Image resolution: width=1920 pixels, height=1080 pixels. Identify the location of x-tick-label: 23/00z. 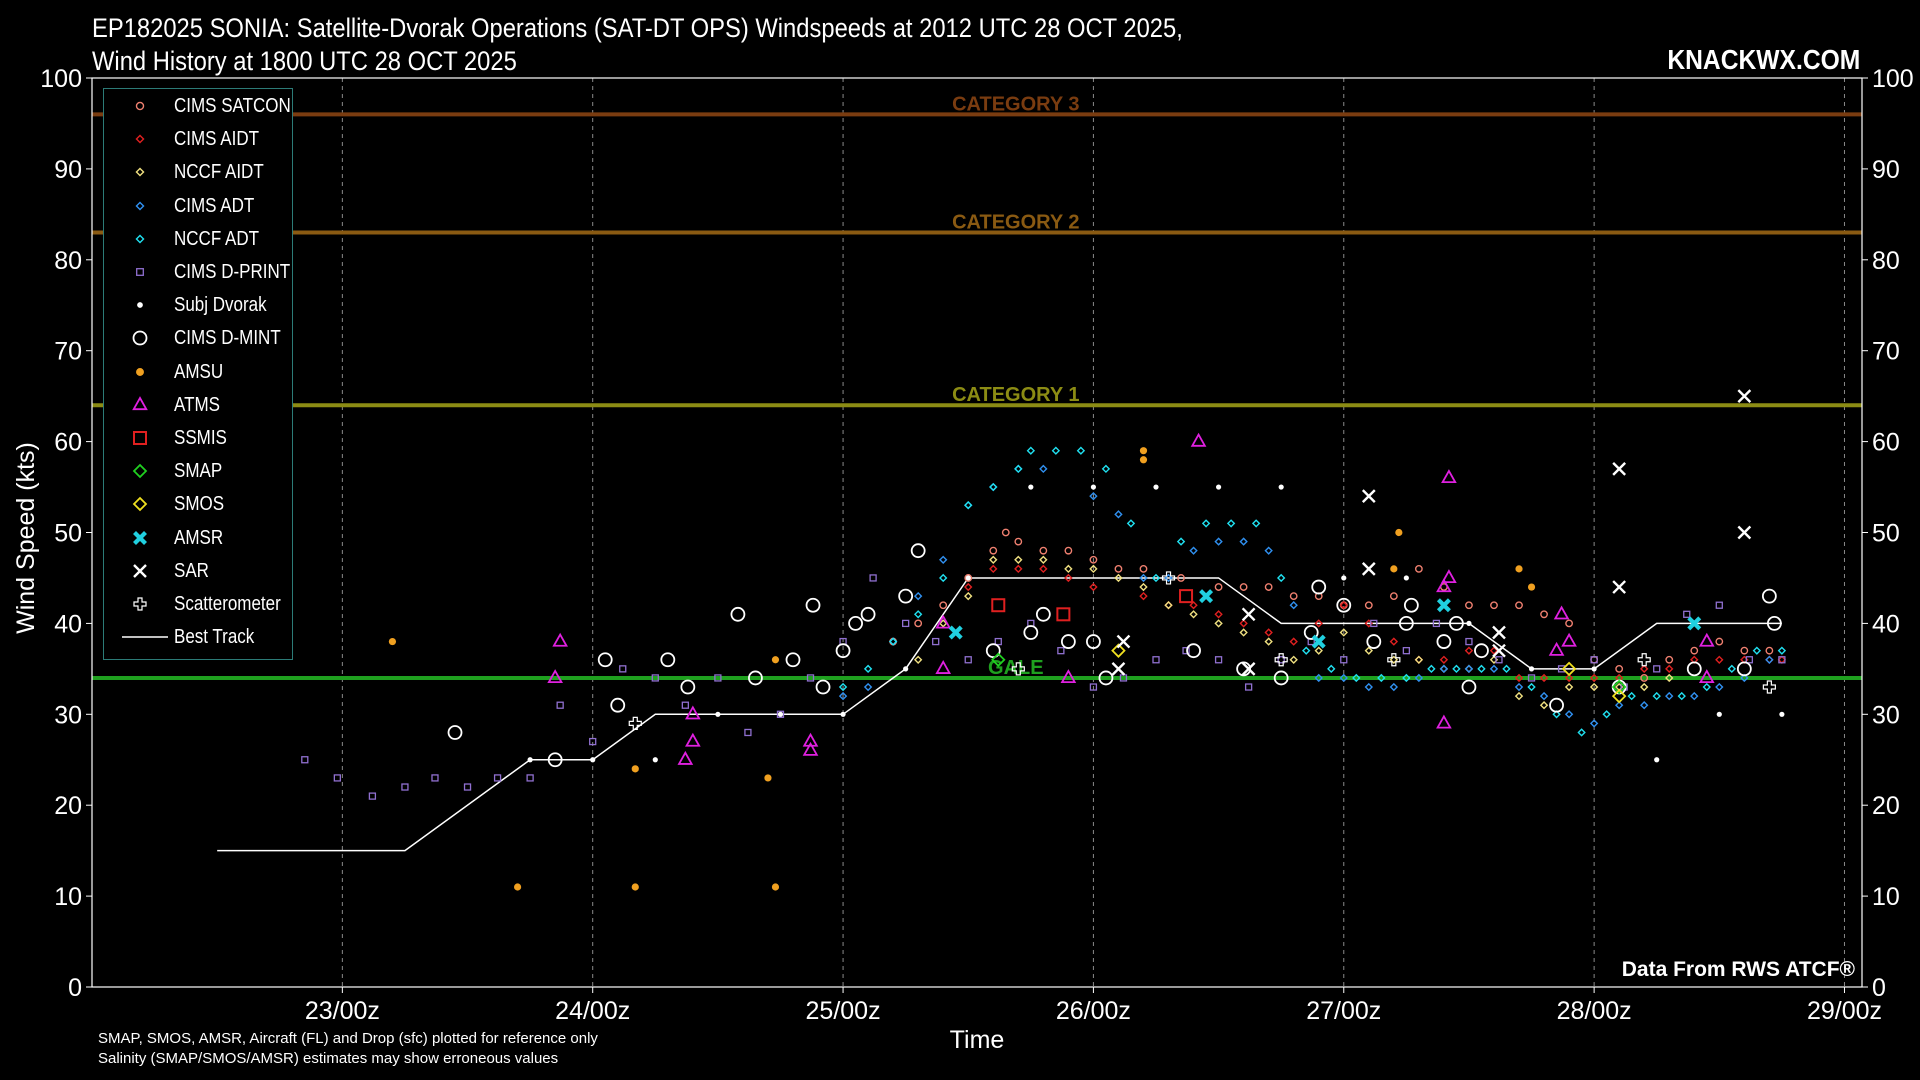
(342, 1011).